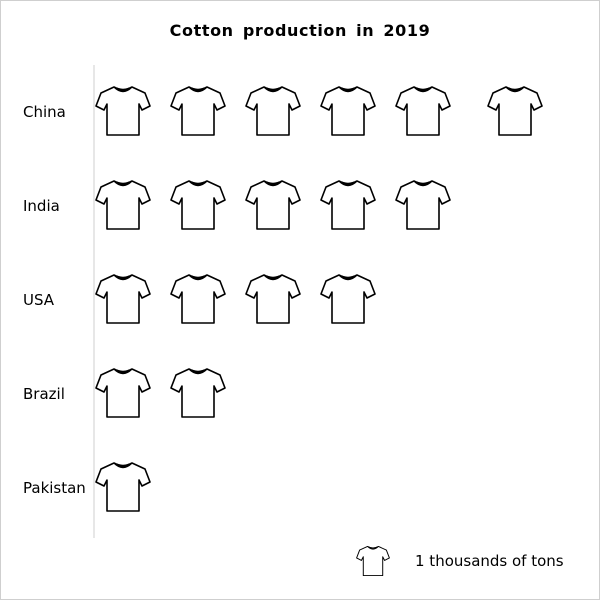  I want to click on category-label: USA, so click(39, 300).